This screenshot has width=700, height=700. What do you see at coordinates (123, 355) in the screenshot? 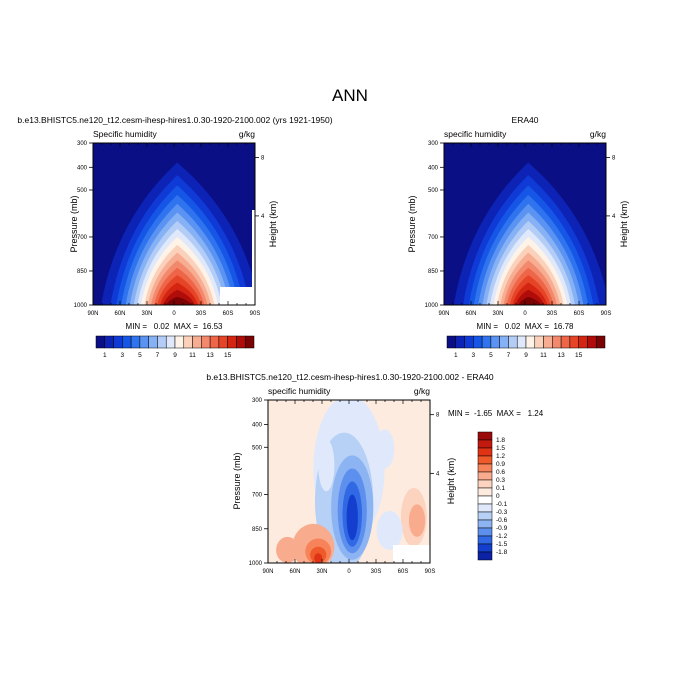
I see `colorbar-label: 3` at bounding box center [123, 355].